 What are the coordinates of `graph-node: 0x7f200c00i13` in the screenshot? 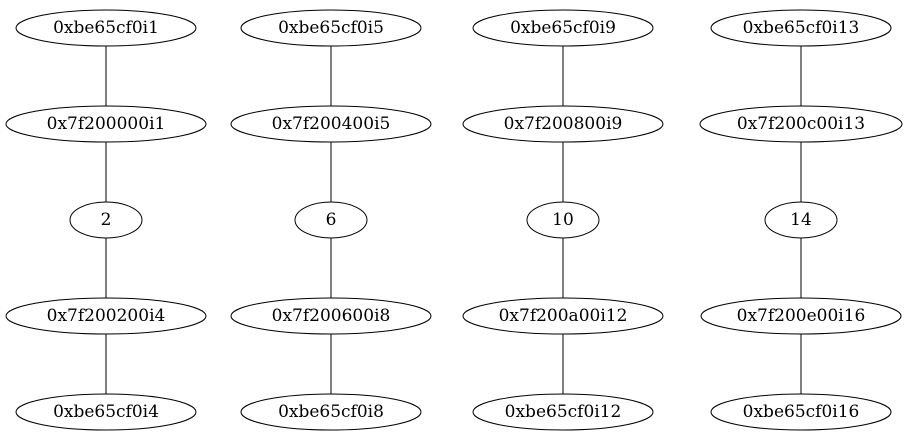 It's located at (801, 124).